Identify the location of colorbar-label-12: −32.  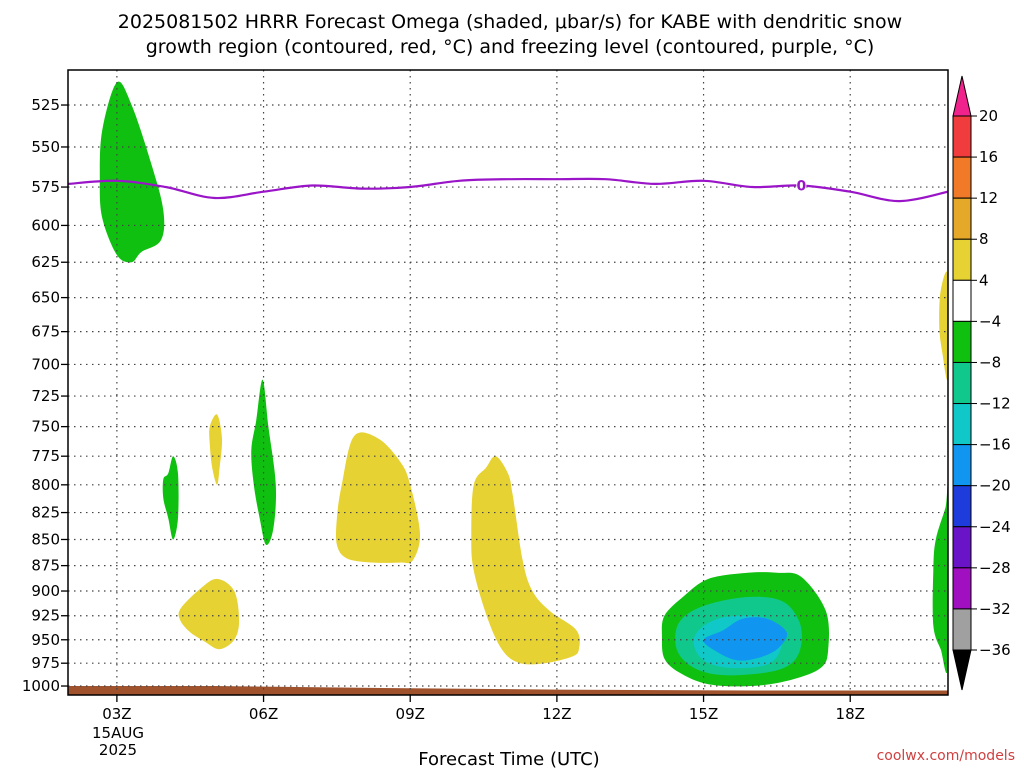
(995, 609).